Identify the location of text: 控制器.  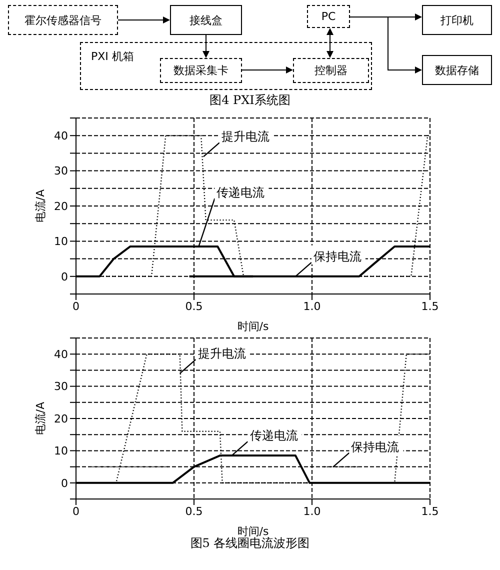
(331, 70).